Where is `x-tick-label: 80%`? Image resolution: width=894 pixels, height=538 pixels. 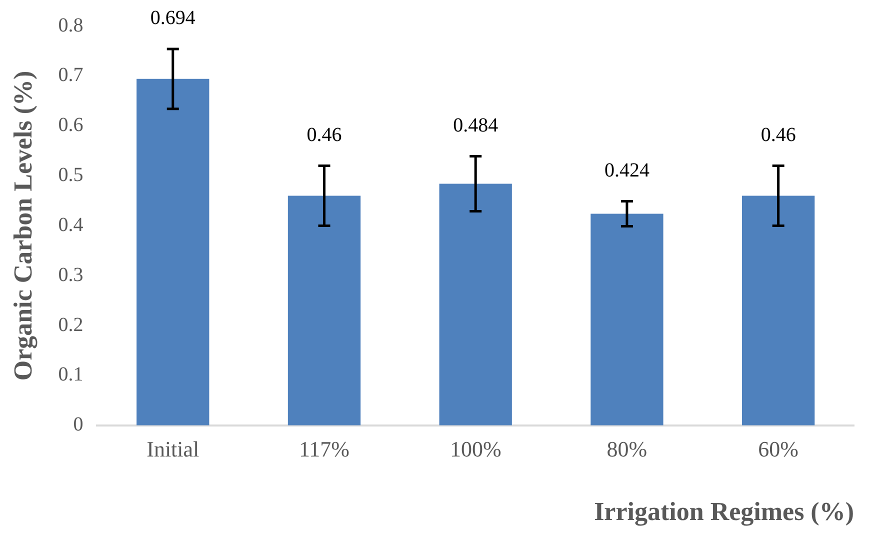
x-tick-label: 80% is located at coordinates (627, 449).